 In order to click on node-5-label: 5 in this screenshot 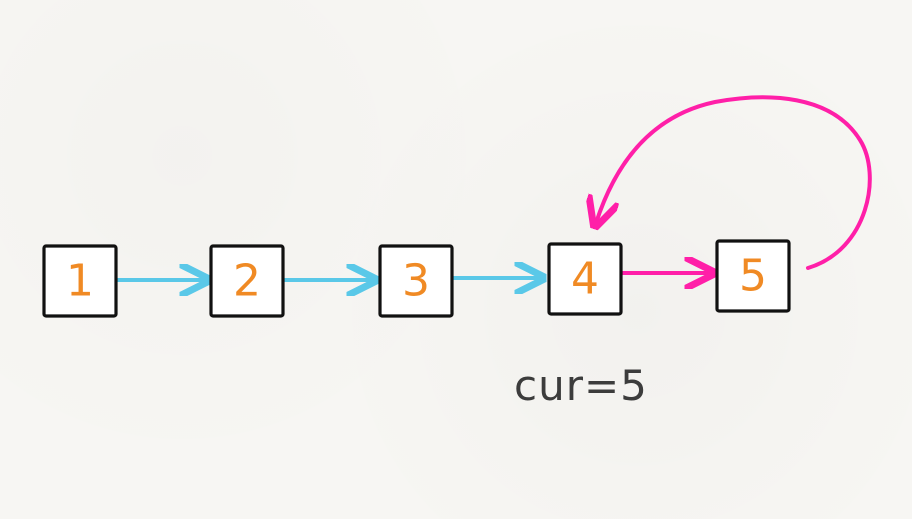, I will do `click(753, 276)`.